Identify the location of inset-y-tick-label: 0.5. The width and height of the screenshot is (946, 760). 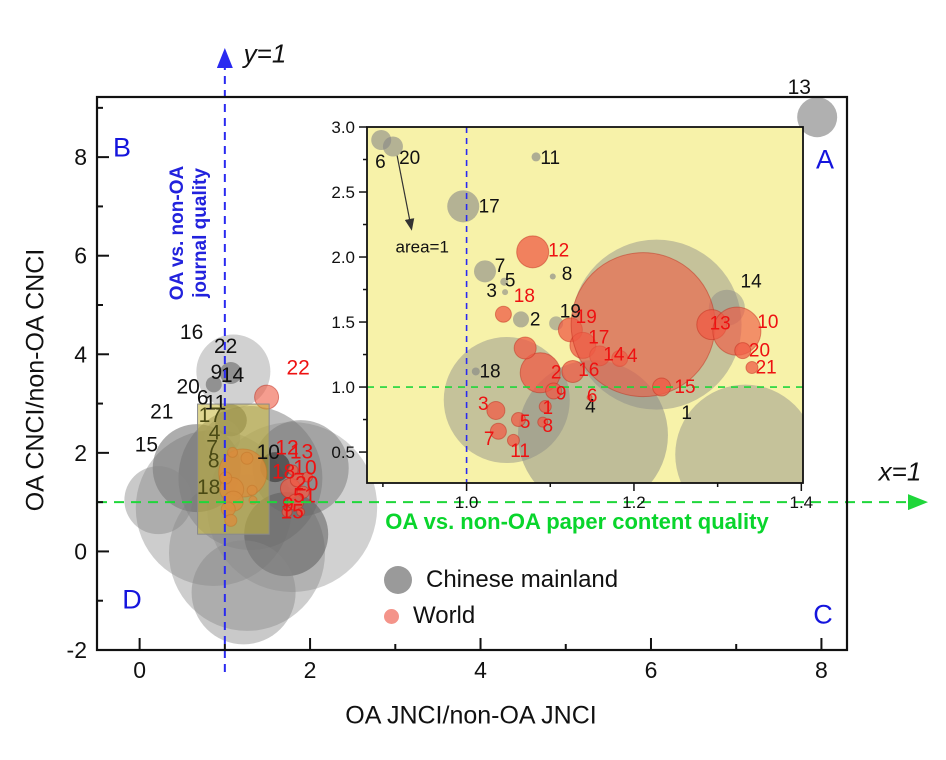
(343, 452).